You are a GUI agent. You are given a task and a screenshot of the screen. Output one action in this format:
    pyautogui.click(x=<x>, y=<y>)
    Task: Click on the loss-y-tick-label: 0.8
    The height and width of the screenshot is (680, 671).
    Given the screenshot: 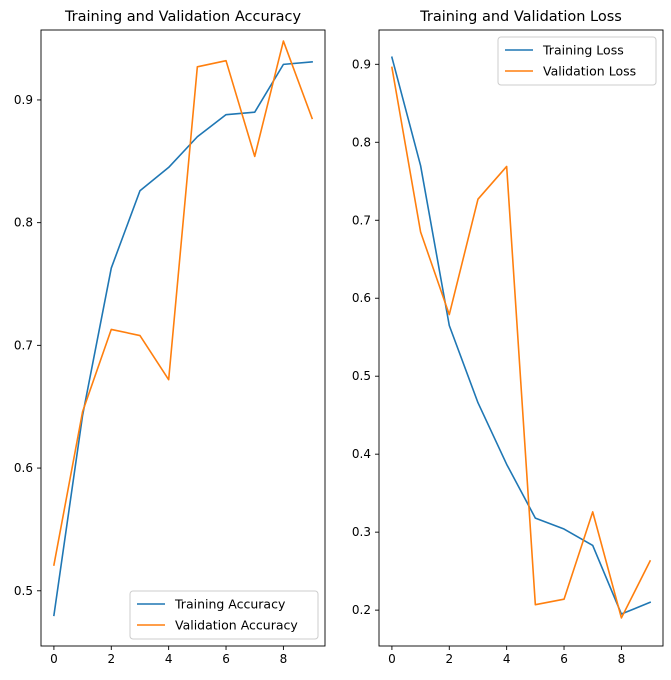 What is the action you would take?
    pyautogui.click(x=361, y=142)
    